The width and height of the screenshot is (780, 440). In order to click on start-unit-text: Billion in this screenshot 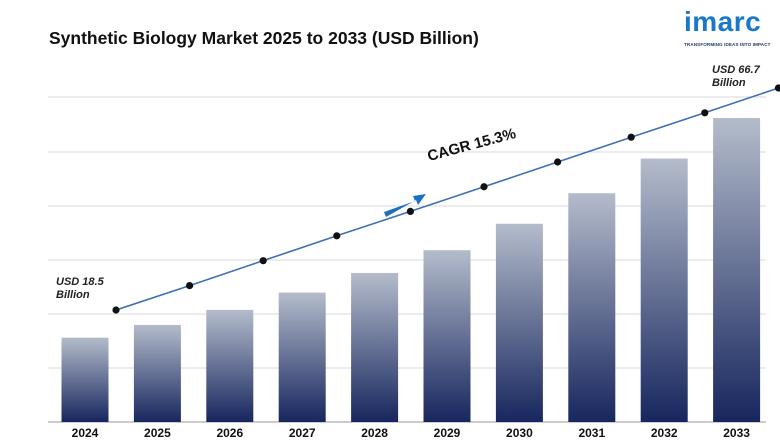, I will do `click(73, 295)`.